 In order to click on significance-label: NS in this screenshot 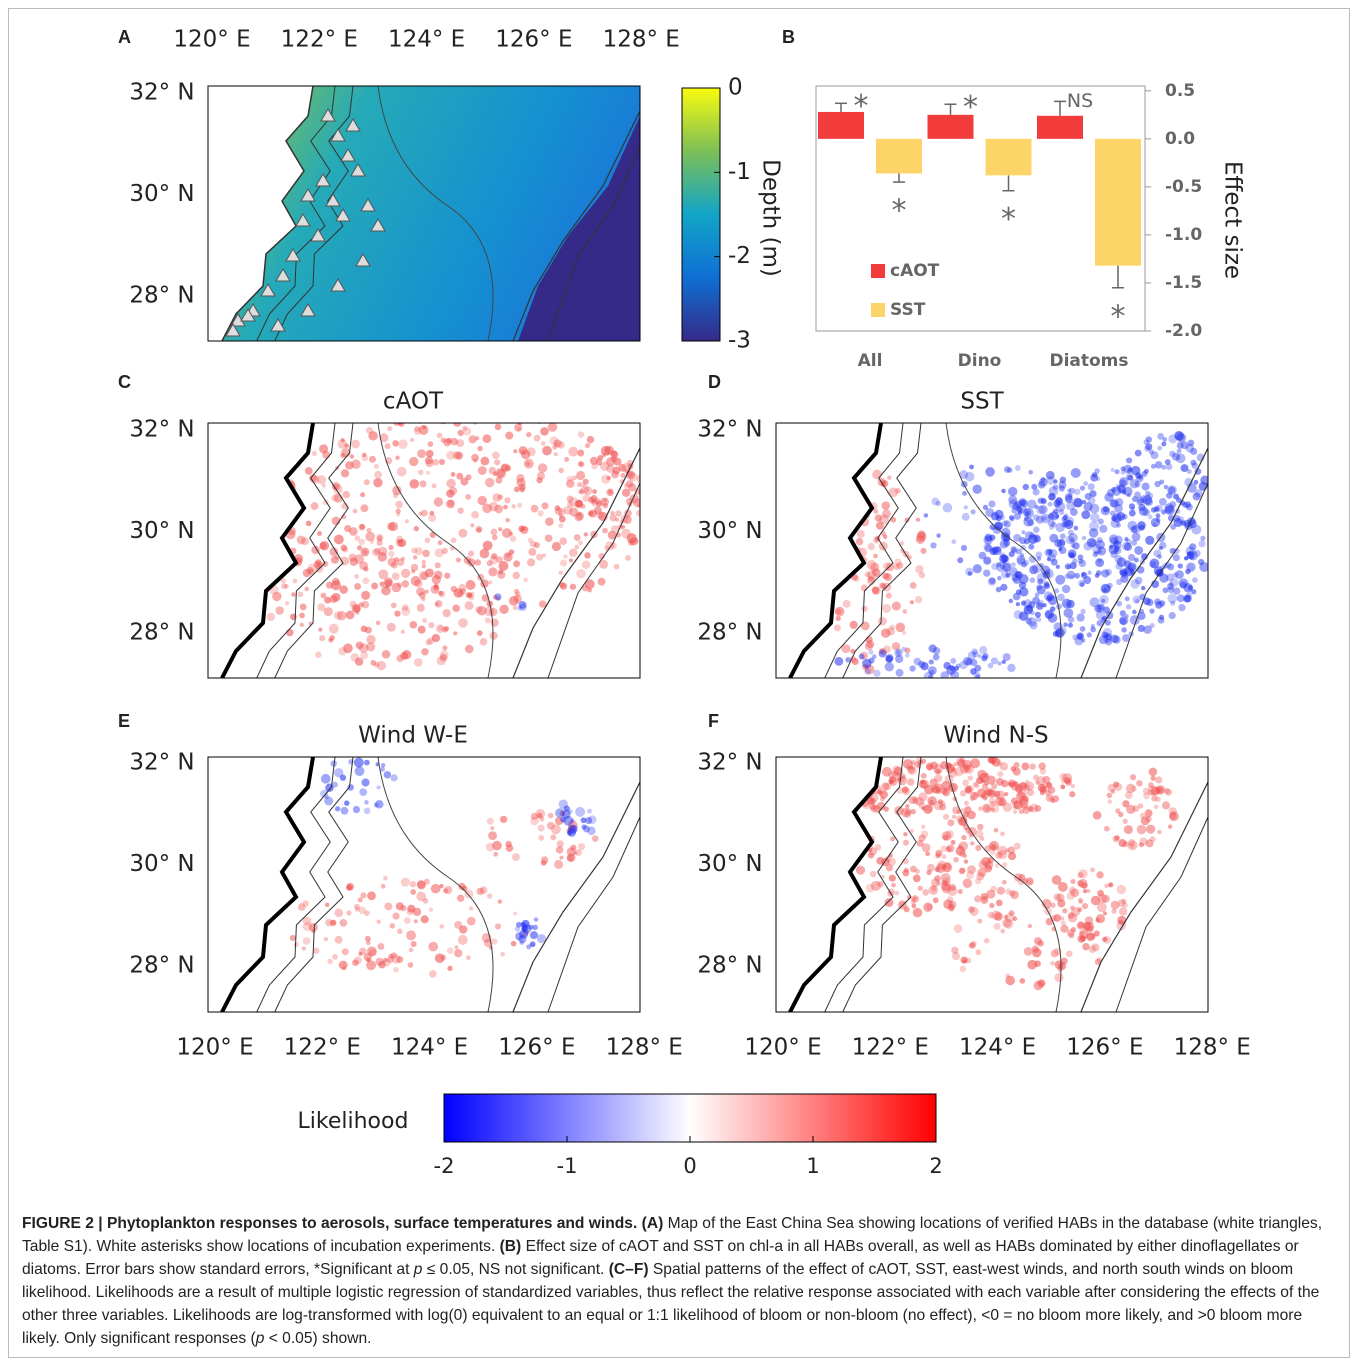, I will do `click(1080, 101)`.